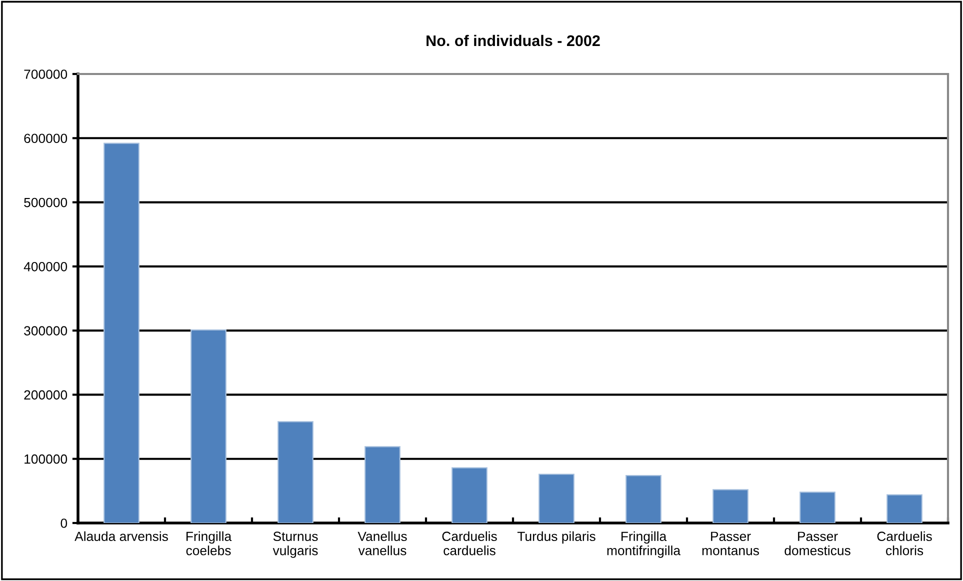 This screenshot has height=581, width=963. What do you see at coordinates (556, 537) in the screenshot?
I see `x-tick-label: Turdus pilaris` at bounding box center [556, 537].